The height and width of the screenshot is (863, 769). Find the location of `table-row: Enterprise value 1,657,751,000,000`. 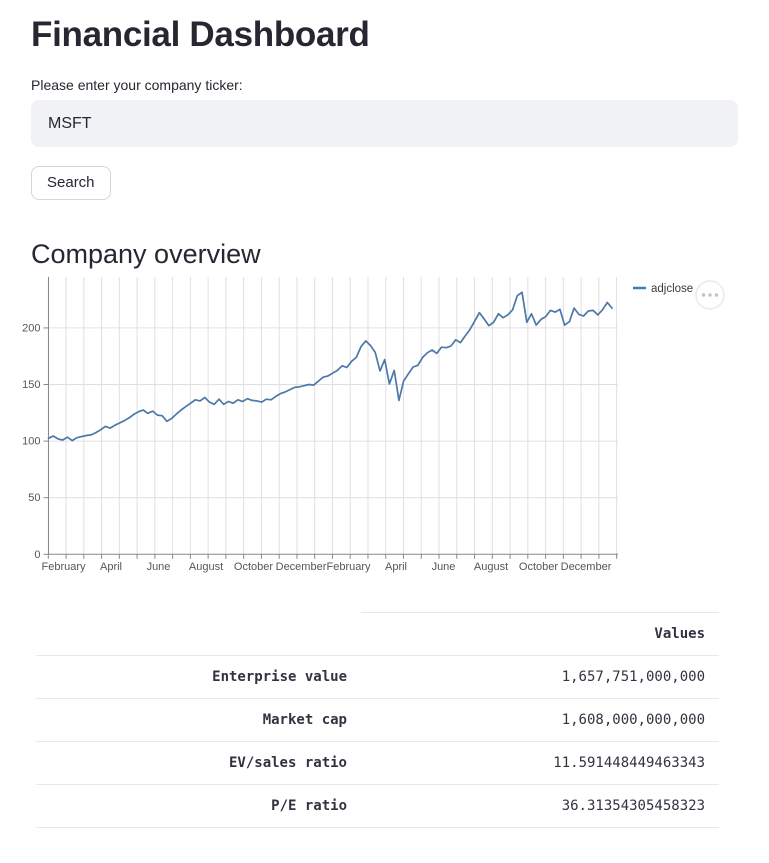

table-row: Enterprise value 1,657,751,000,000 is located at coordinates (377, 677).